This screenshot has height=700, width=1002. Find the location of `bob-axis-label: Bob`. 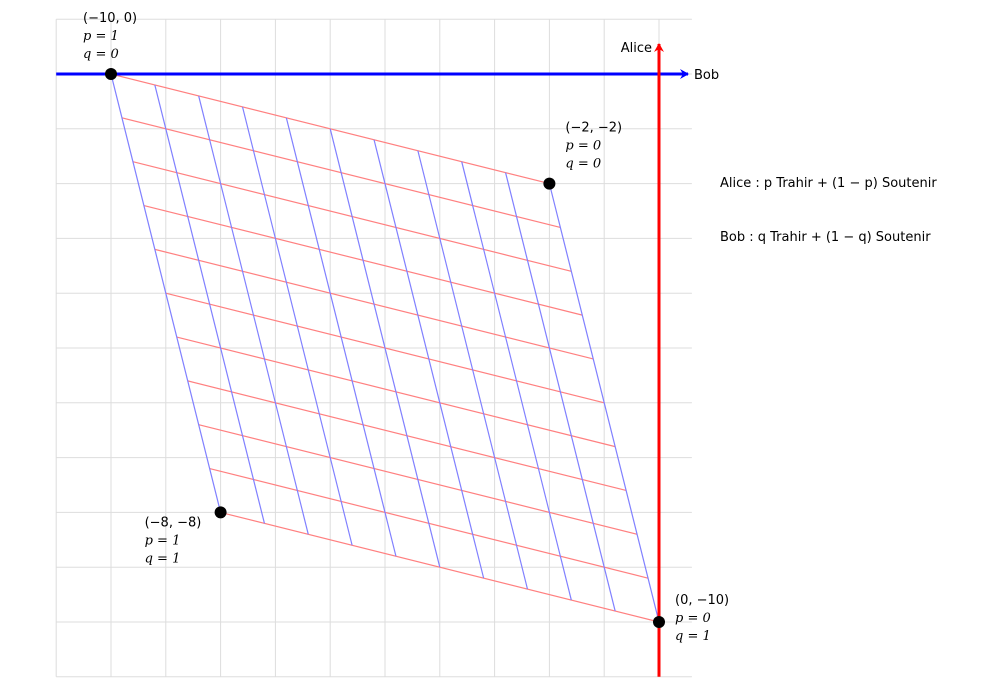

bob-axis-label: Bob is located at coordinates (706, 75).